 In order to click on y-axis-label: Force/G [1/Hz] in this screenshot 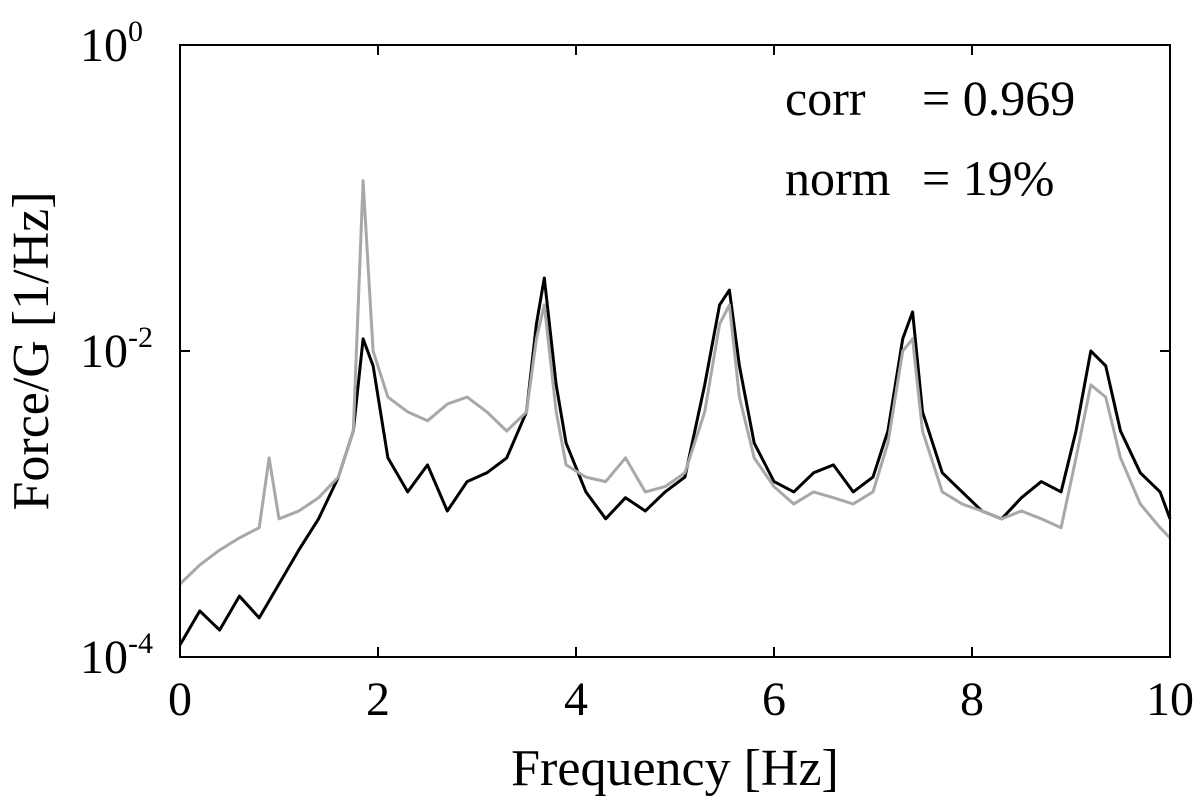, I will do `click(31, 350)`.